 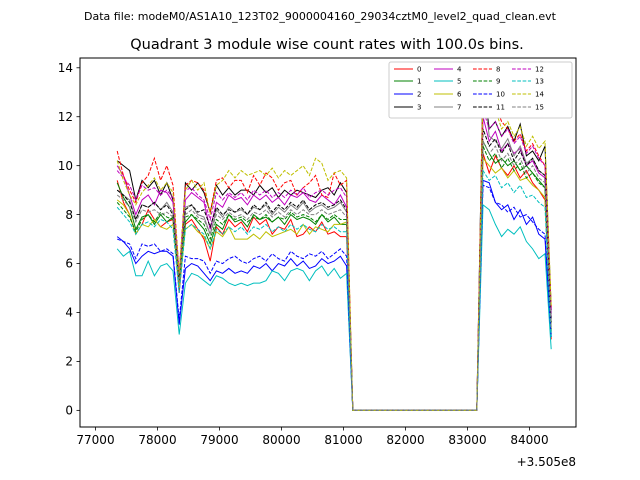 What do you see at coordinates (546, 462) in the screenshot?
I see `x-offset-label: +3.505e8` at bounding box center [546, 462].